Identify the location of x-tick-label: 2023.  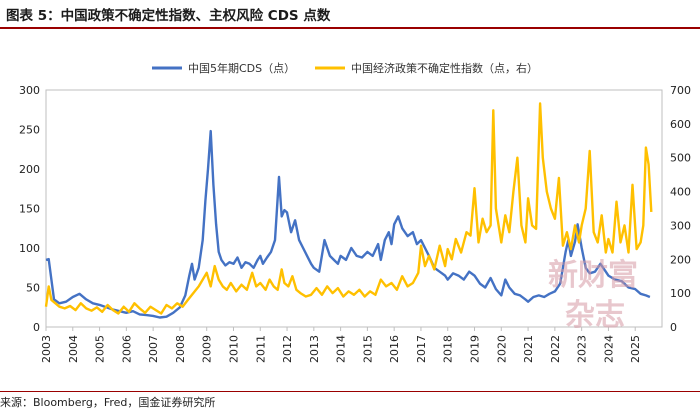
(582, 349).